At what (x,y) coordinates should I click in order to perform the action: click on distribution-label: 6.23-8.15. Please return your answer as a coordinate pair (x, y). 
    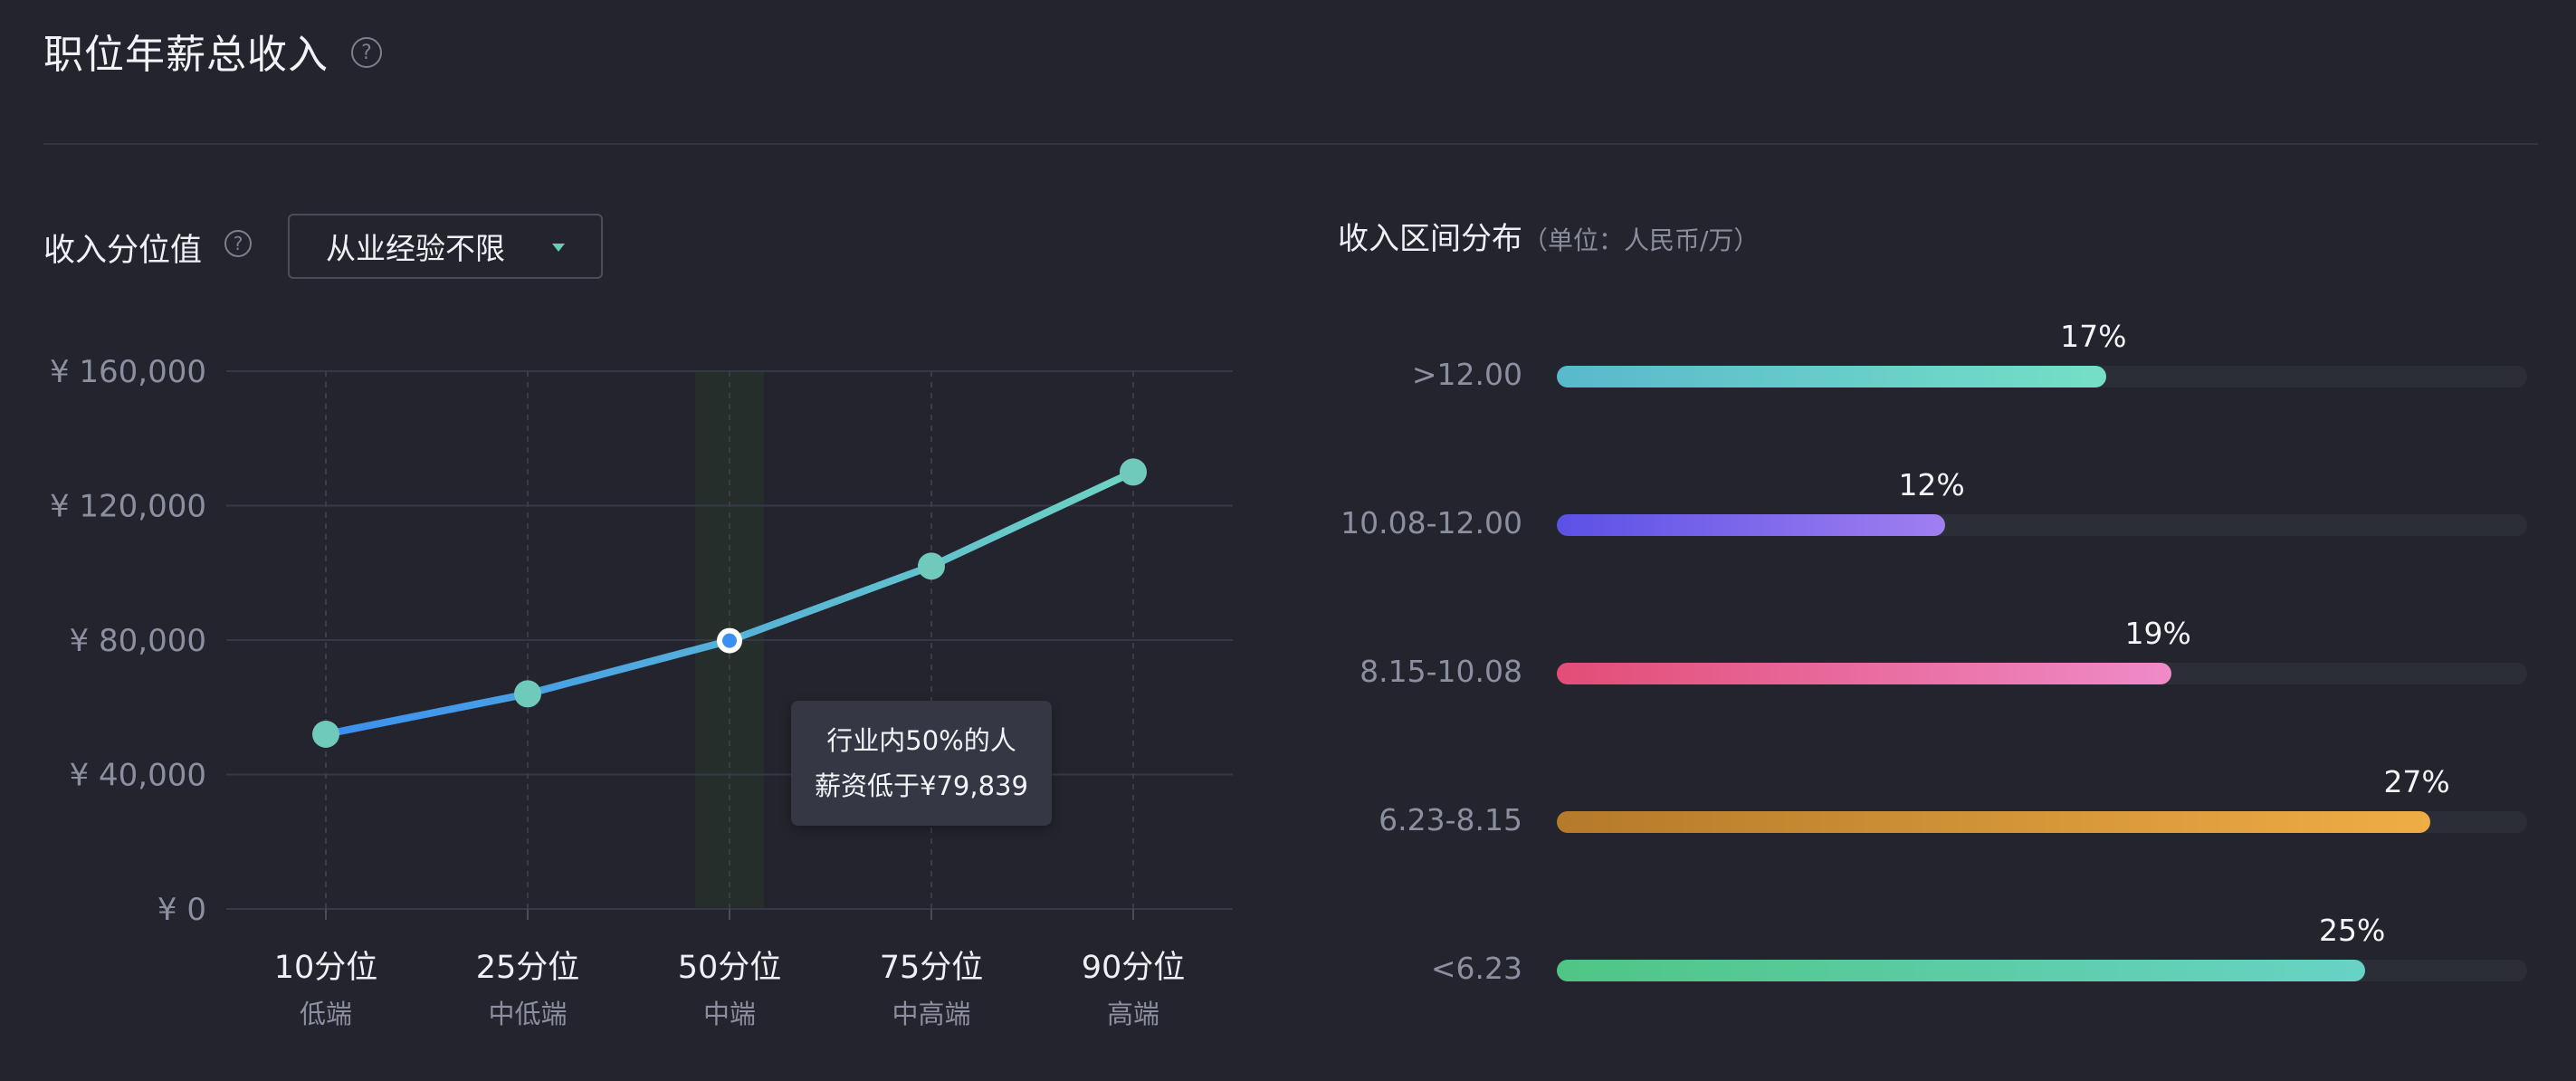
    Looking at the image, I should click on (1450, 819).